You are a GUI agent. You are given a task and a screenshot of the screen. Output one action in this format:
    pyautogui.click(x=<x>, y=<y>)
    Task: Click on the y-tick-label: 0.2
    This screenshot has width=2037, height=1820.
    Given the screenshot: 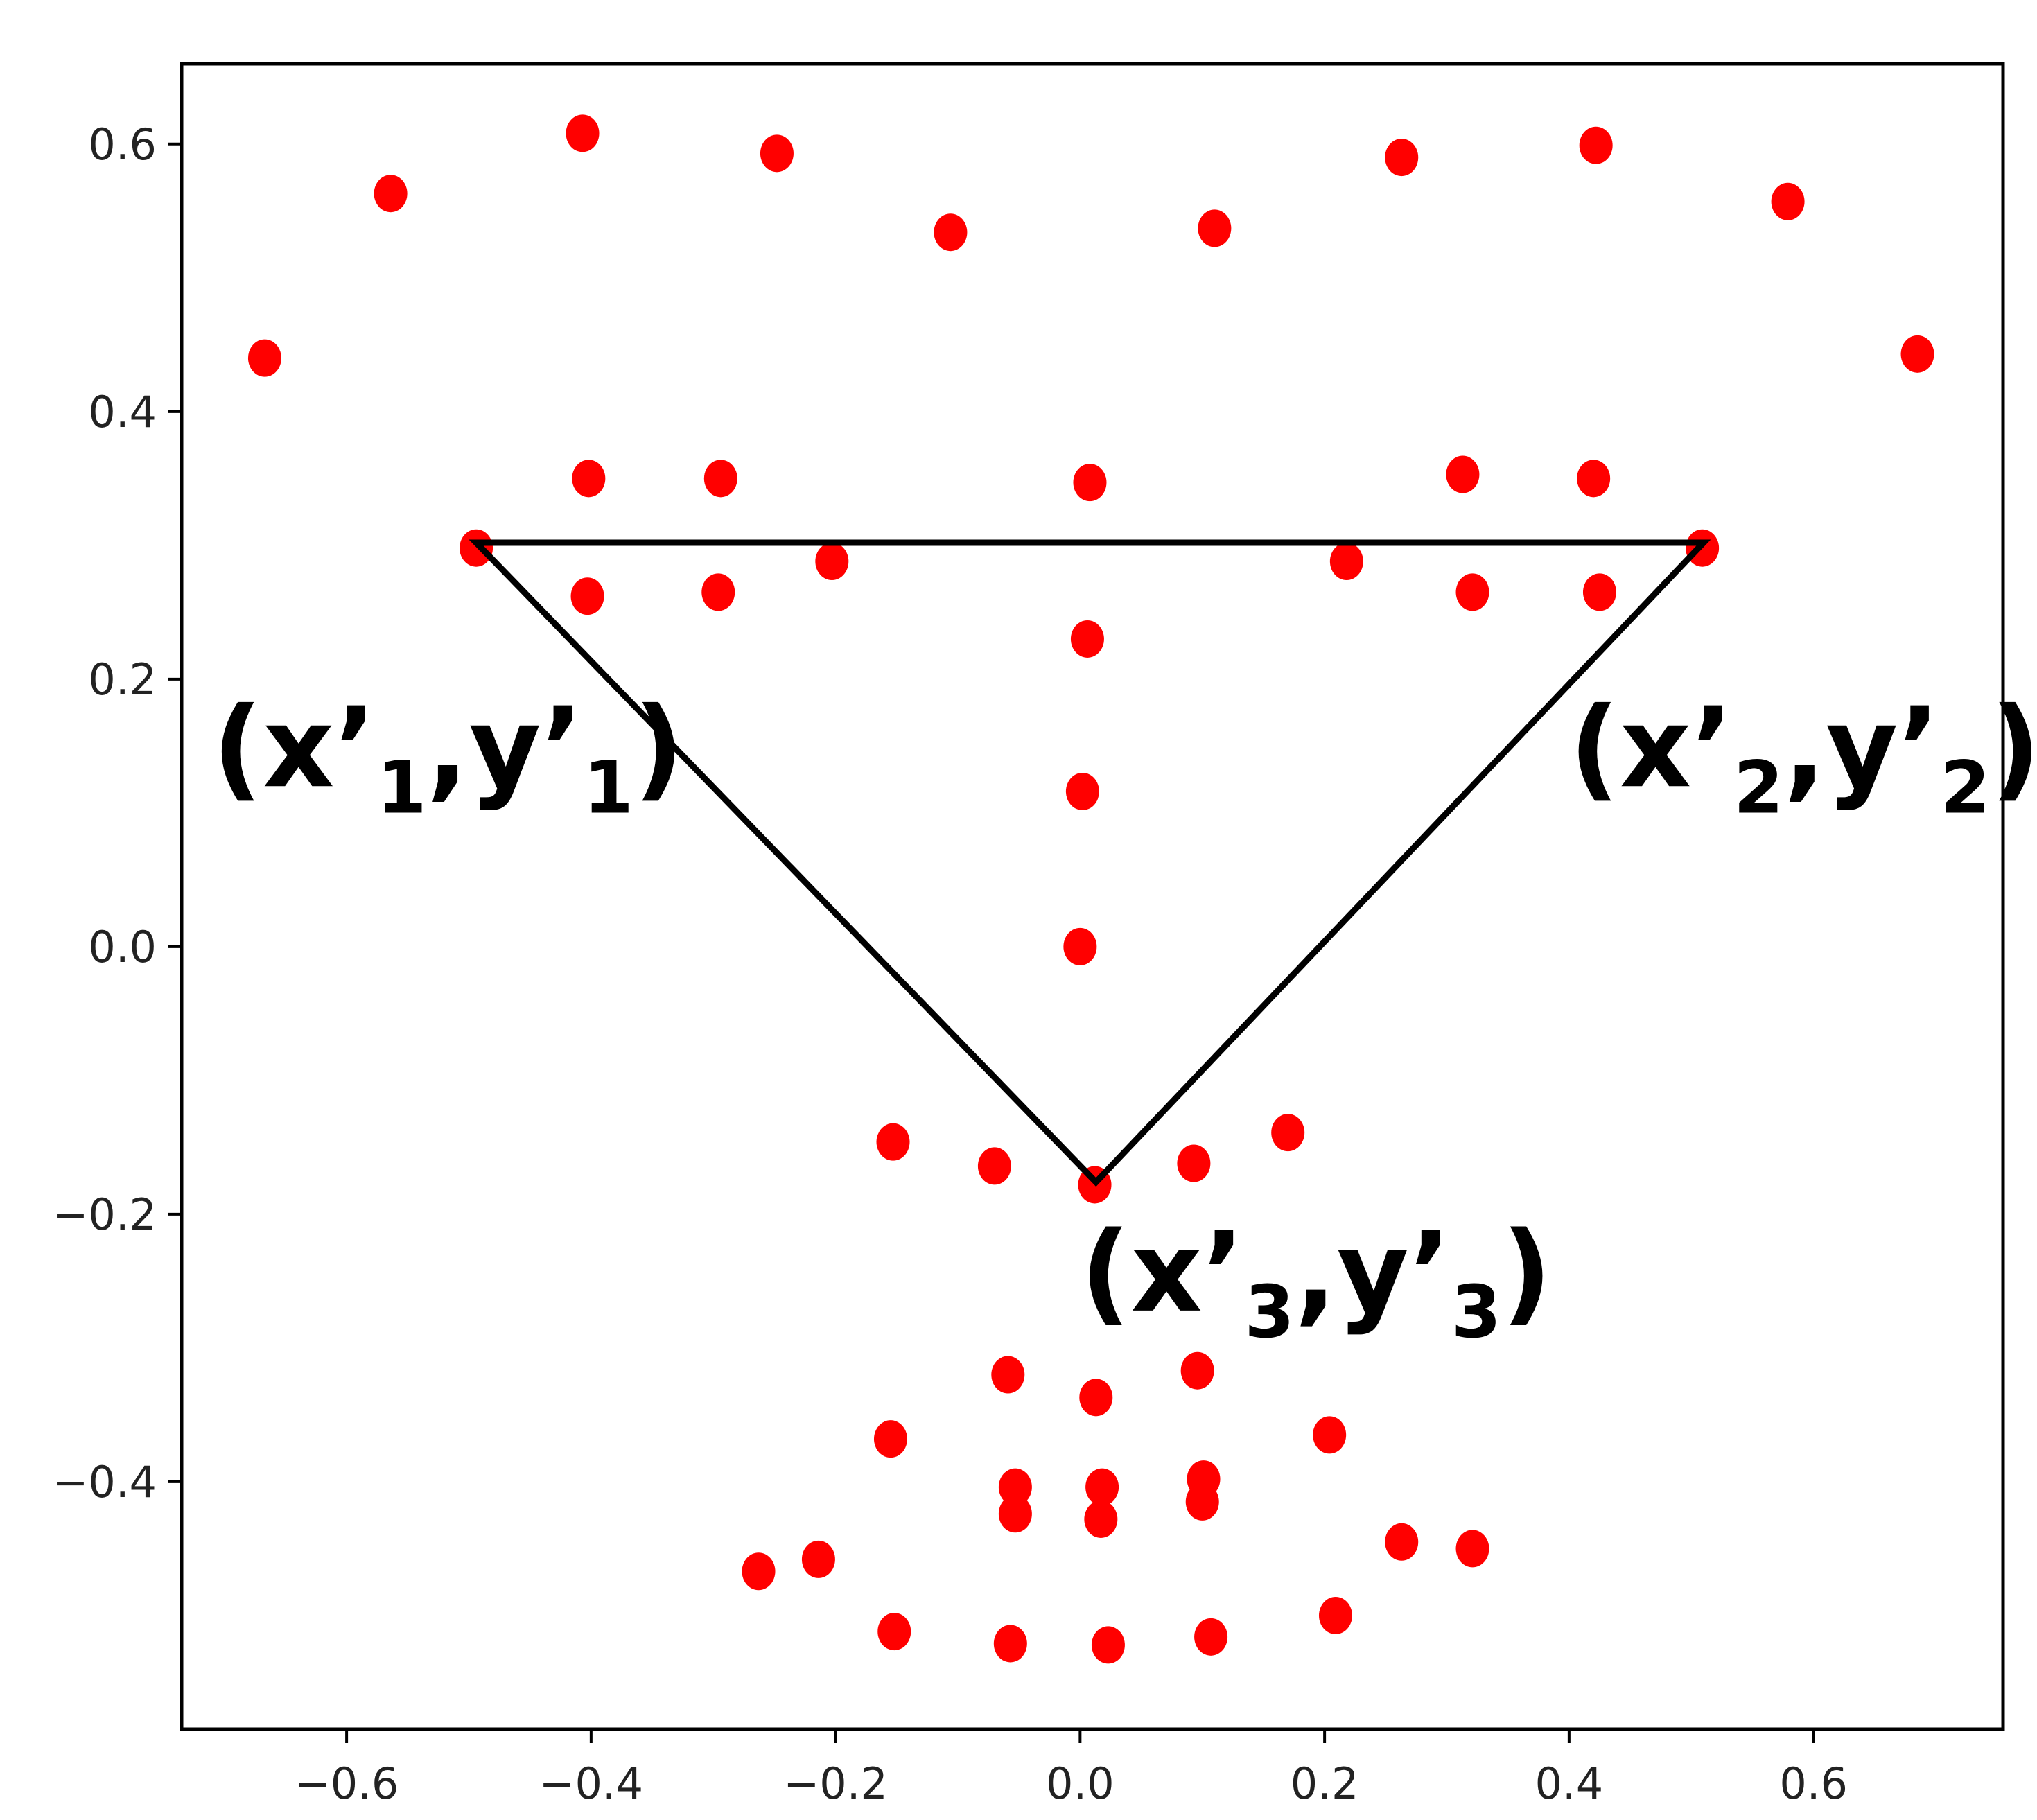 What is the action you would take?
    pyautogui.click(x=122, y=679)
    